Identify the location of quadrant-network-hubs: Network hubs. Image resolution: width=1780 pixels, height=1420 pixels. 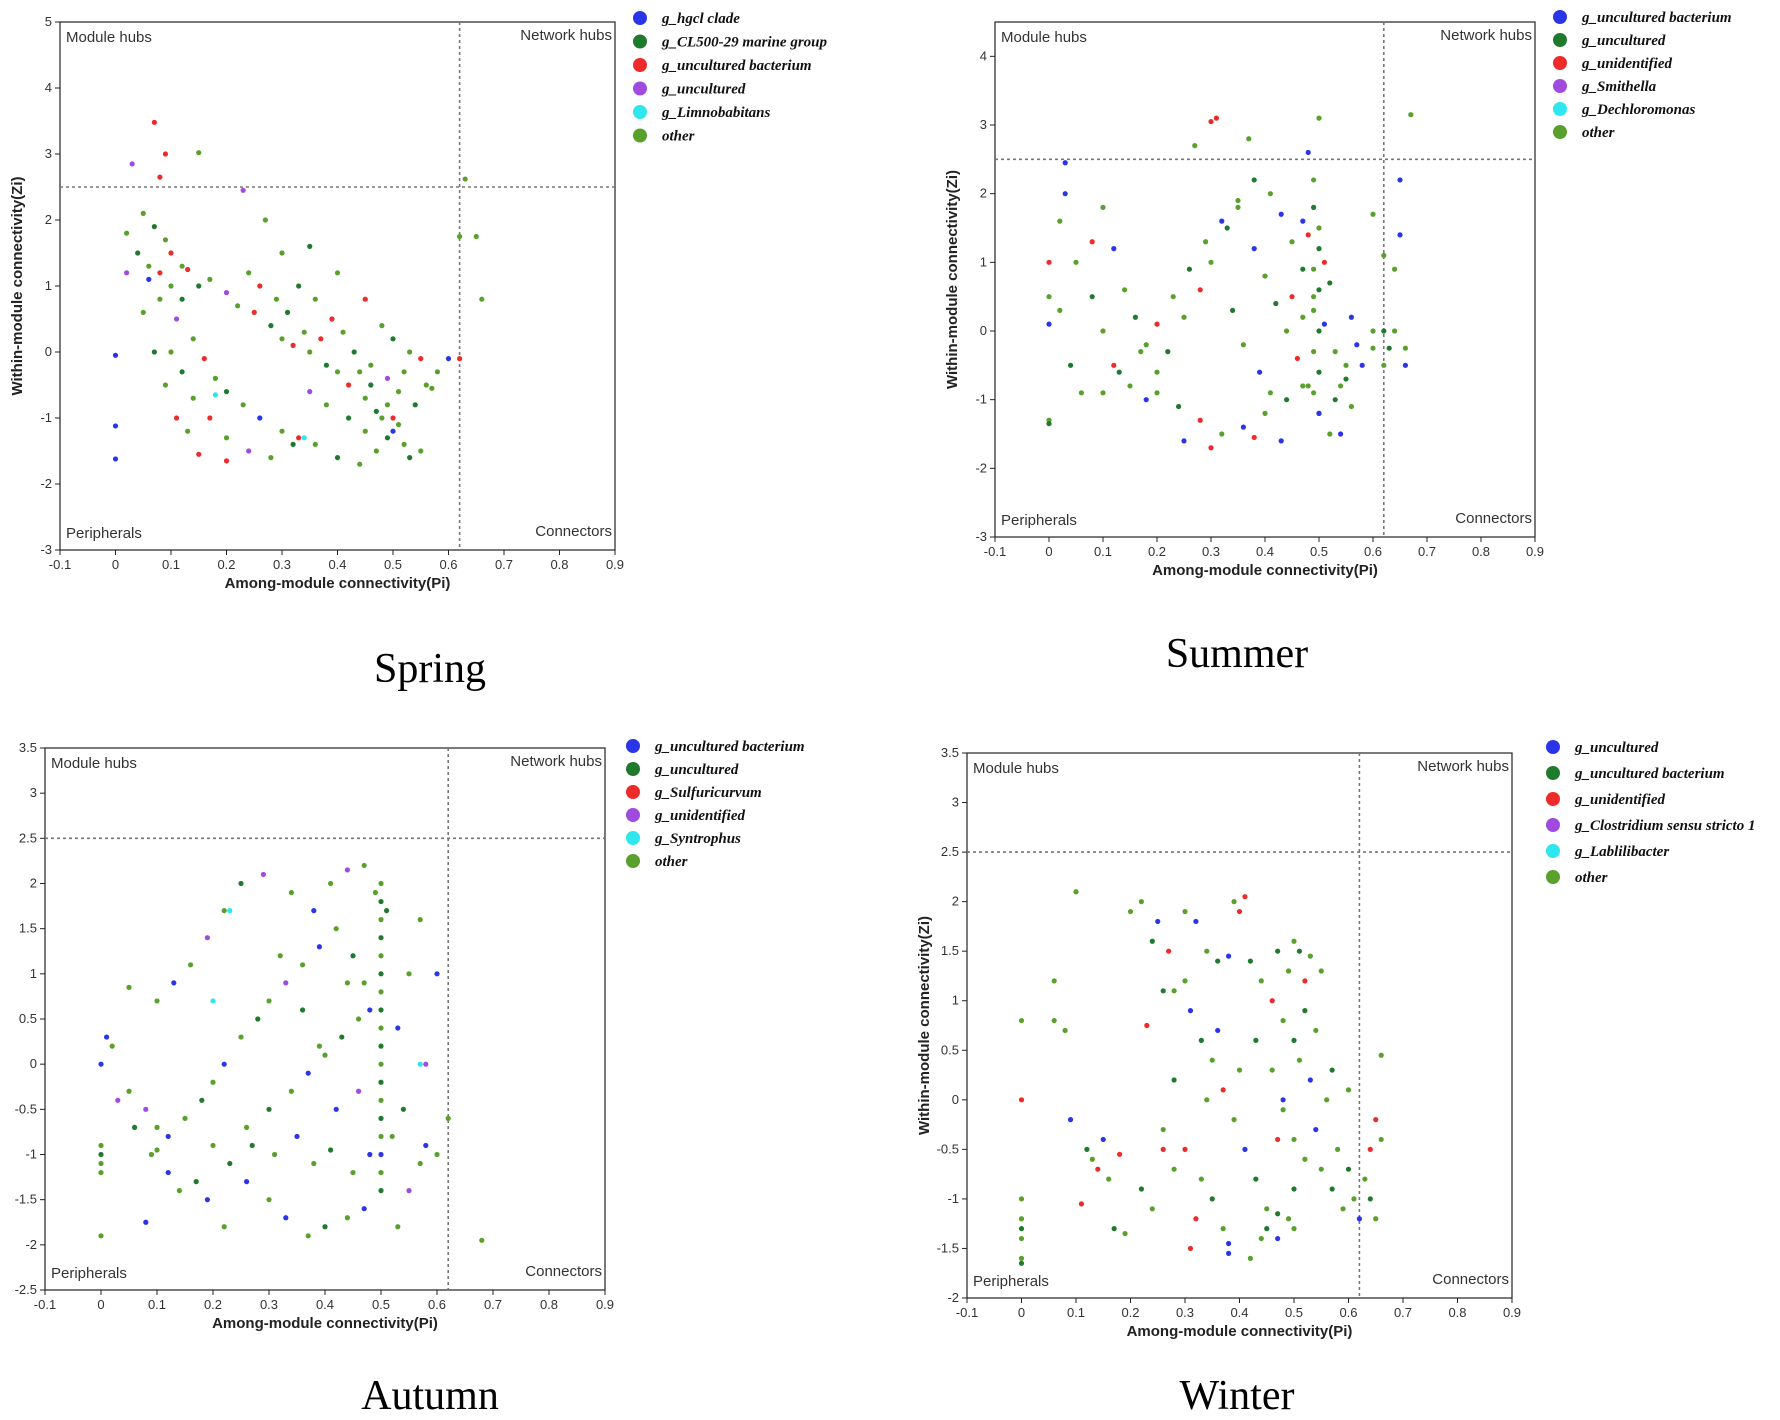
(1463, 766).